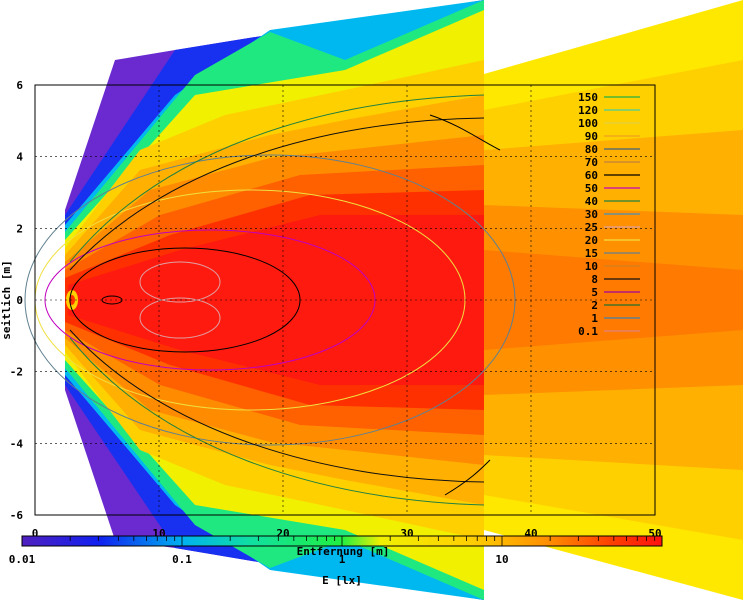 This screenshot has width=743, height=600. Describe the element at coordinates (19, 228) in the screenshot. I see `y-tick-label: 2` at that location.